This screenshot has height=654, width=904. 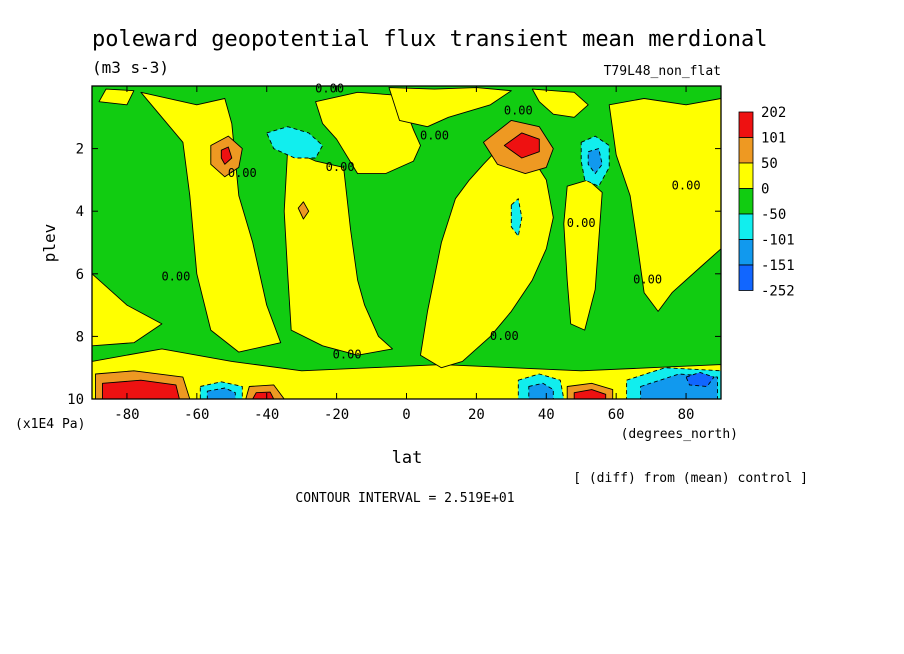 I want to click on y-tick-label: 2, so click(x=80, y=150).